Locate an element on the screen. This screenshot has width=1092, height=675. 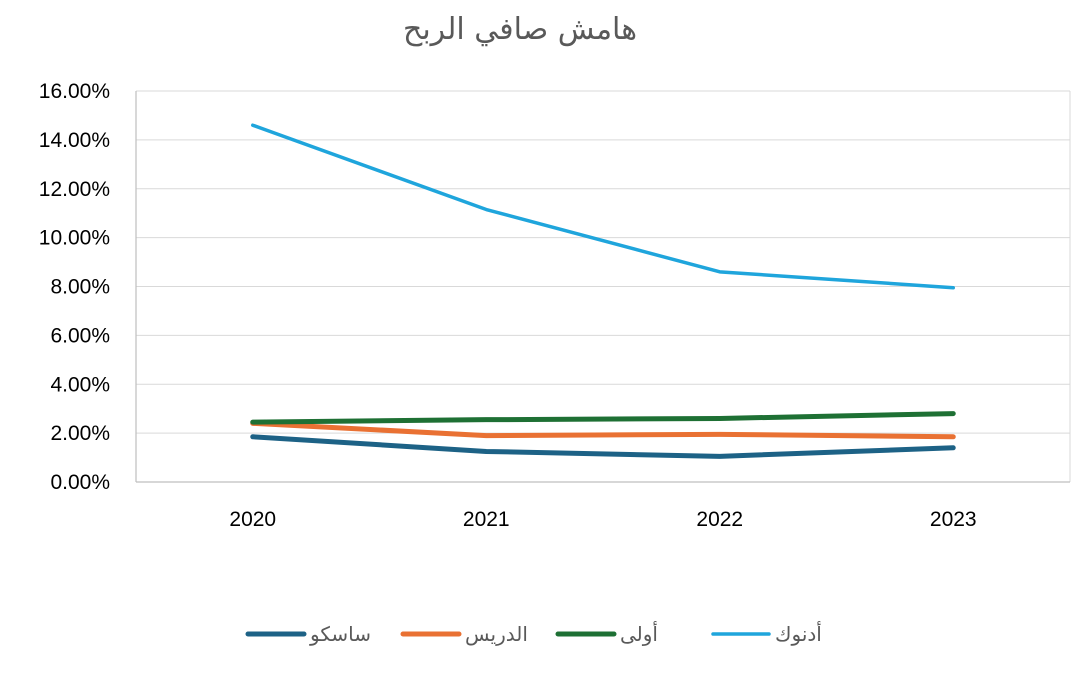
legend-item: أدنوك is located at coordinates (766, 633).